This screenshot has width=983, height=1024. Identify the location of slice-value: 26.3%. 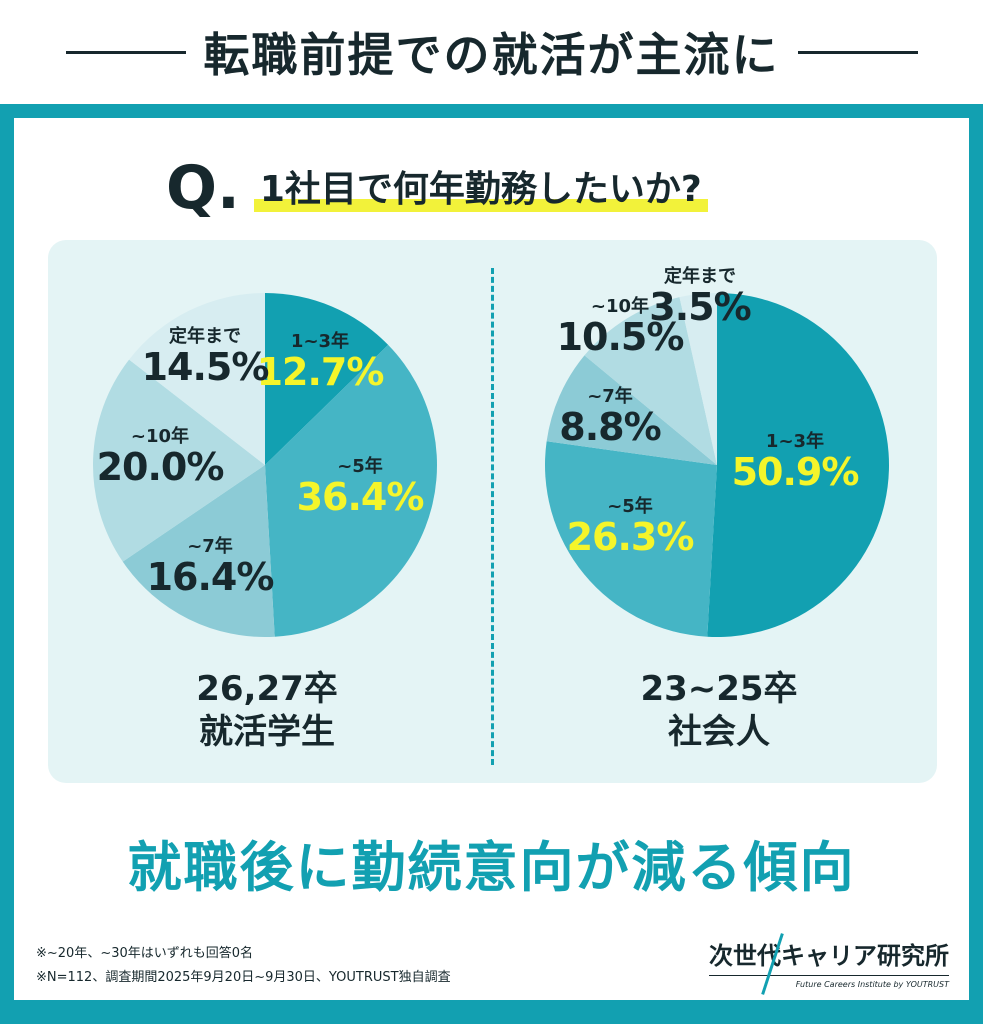
(630, 537).